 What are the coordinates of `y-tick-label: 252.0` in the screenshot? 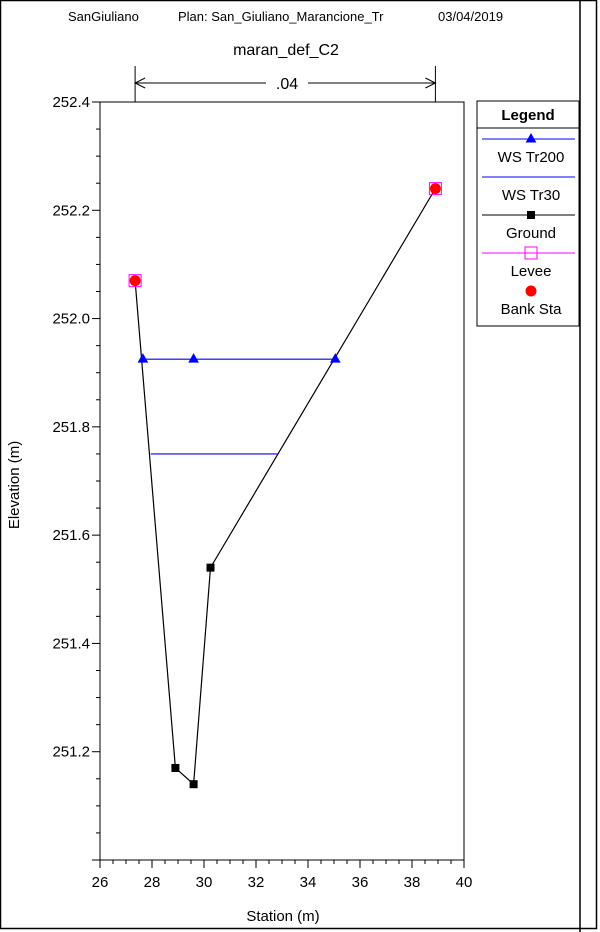 It's located at (71, 319).